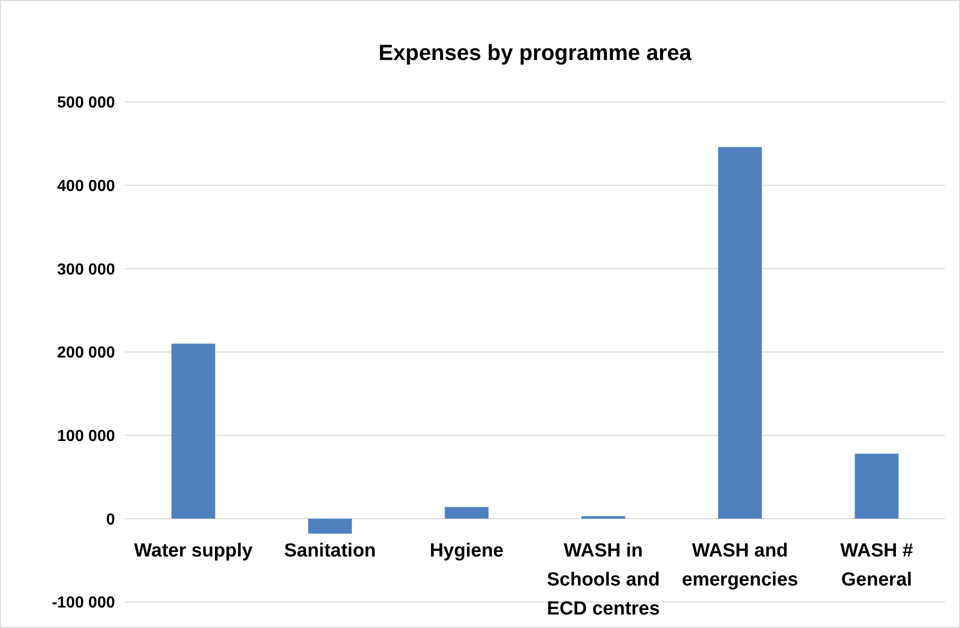  What do you see at coordinates (467, 551) in the screenshot?
I see `x-tick-label: Hygiene` at bounding box center [467, 551].